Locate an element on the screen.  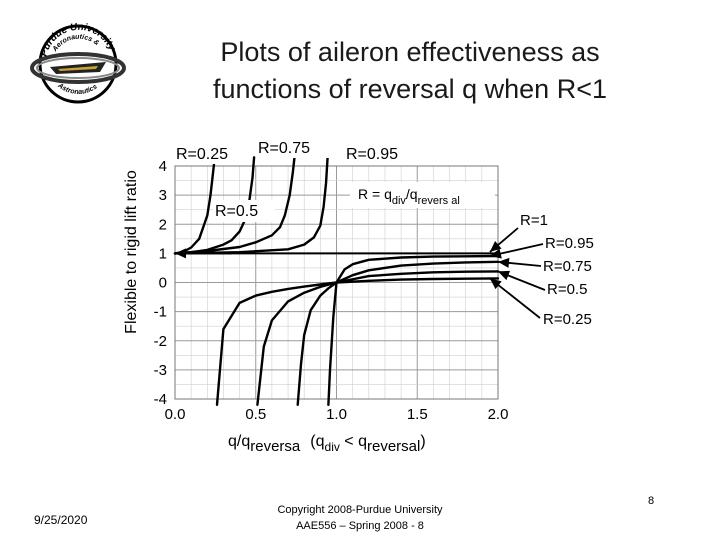
x-tick-label: 0.0 is located at coordinates (175, 414).